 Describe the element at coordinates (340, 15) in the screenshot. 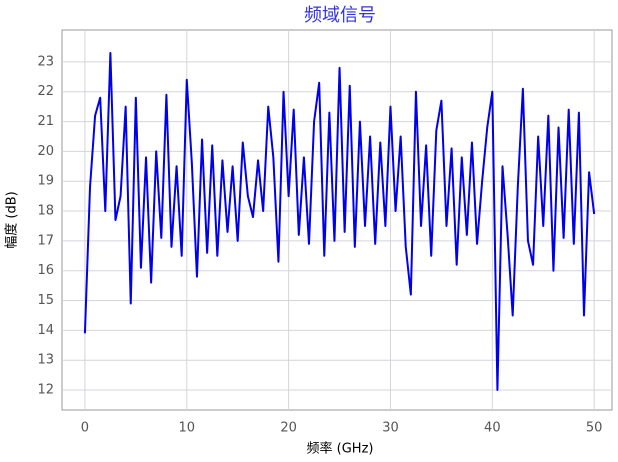

I see `chart-title: 频域信号` at that location.